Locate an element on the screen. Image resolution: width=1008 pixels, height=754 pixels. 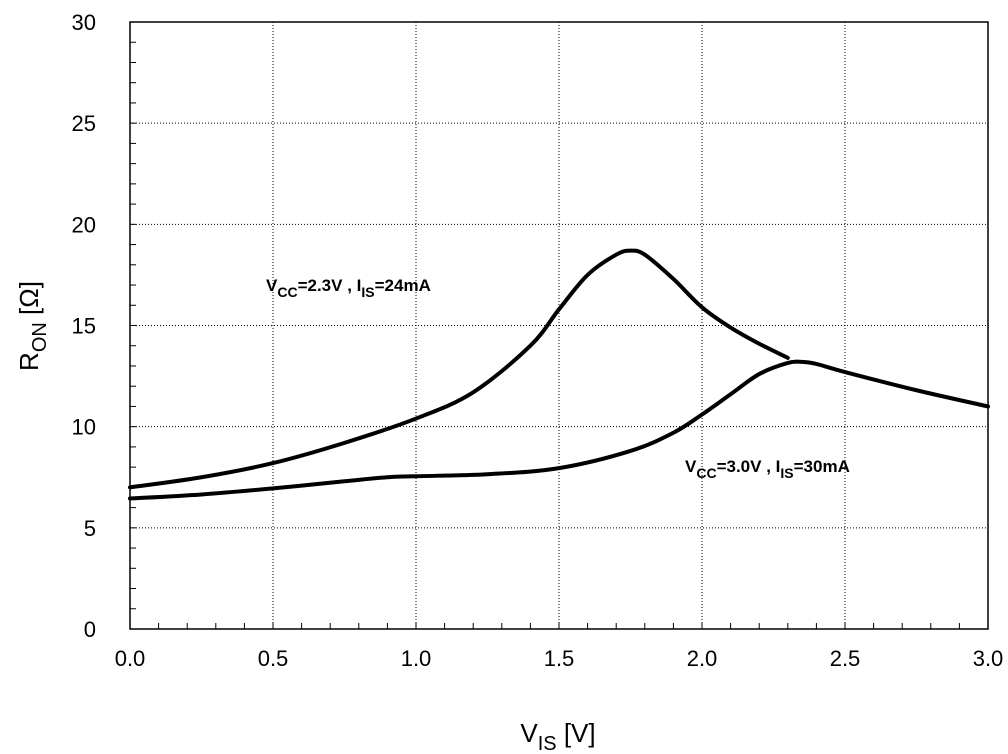
y-tick-label: 0 is located at coordinates (90, 629).